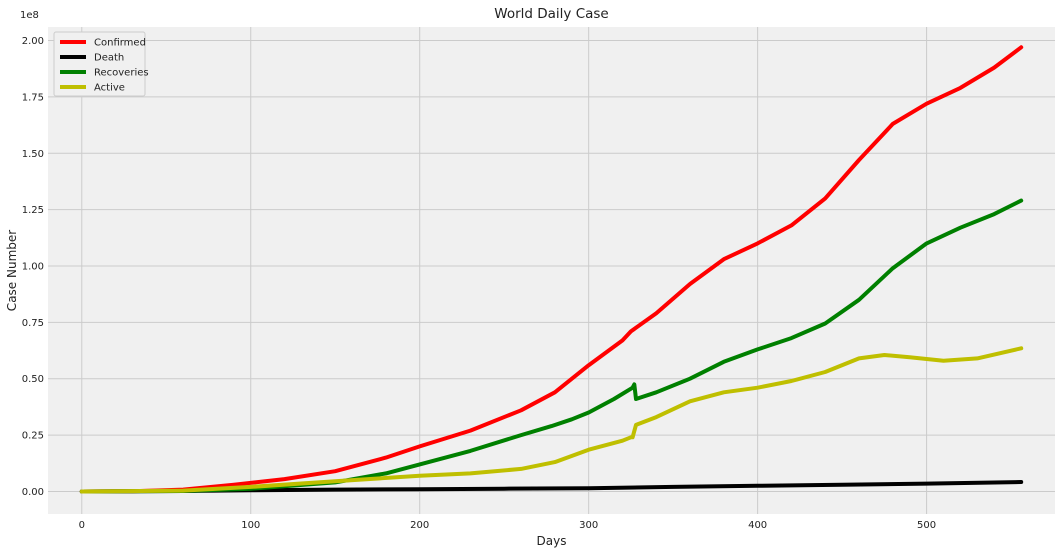  I want to click on legend-label-active: Active, so click(109, 88).